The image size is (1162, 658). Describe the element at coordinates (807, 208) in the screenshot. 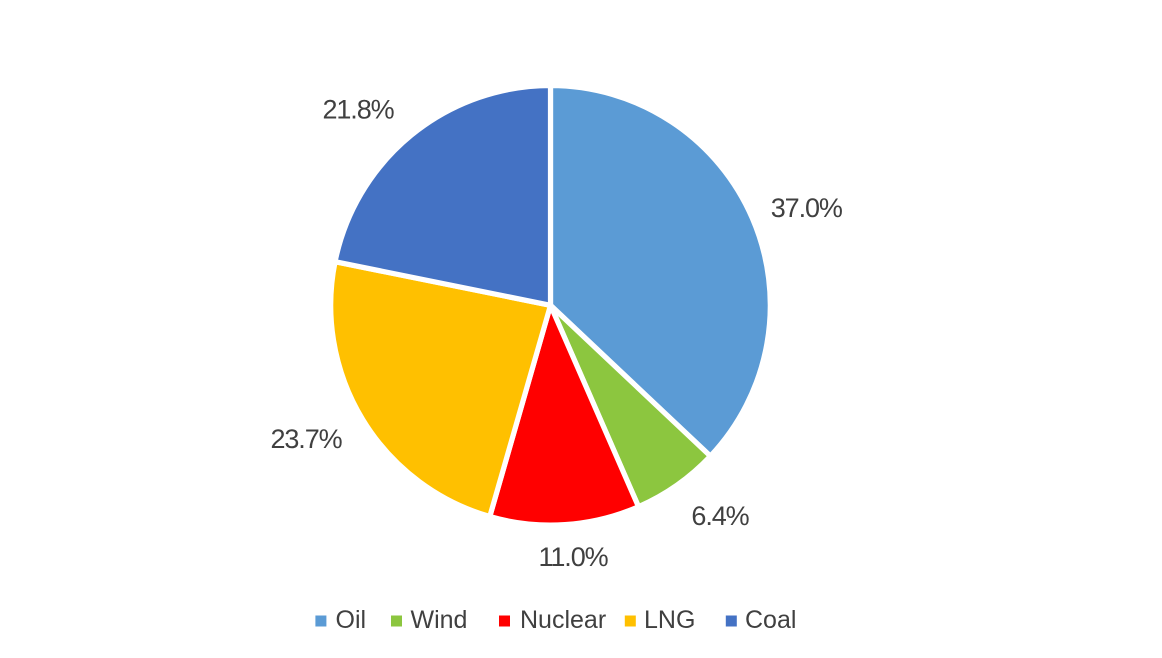

I see `svg-text: 37.0%` at that location.